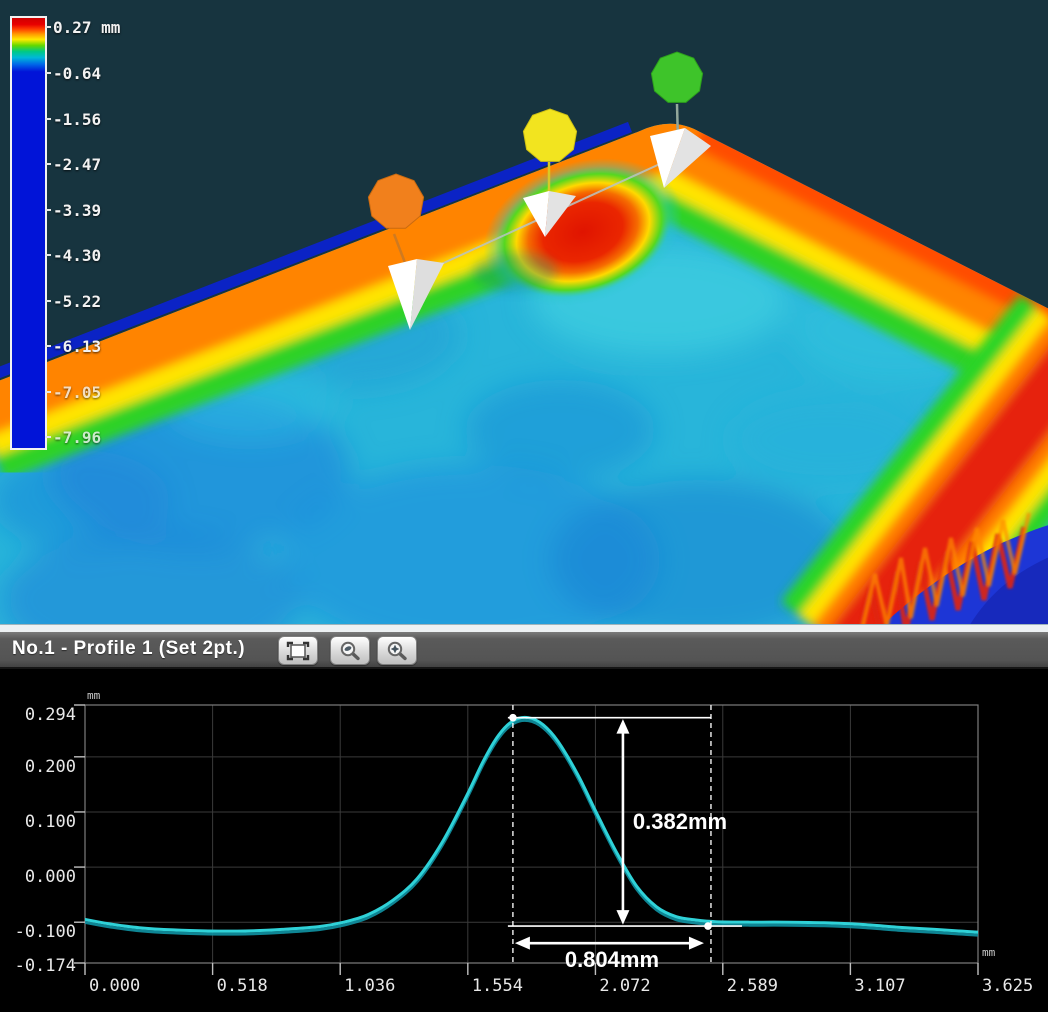 The height and width of the screenshot is (1012, 1048). Describe the element at coordinates (77, 346) in the screenshot. I see `colorbar-tick-label: -6.13` at that location.